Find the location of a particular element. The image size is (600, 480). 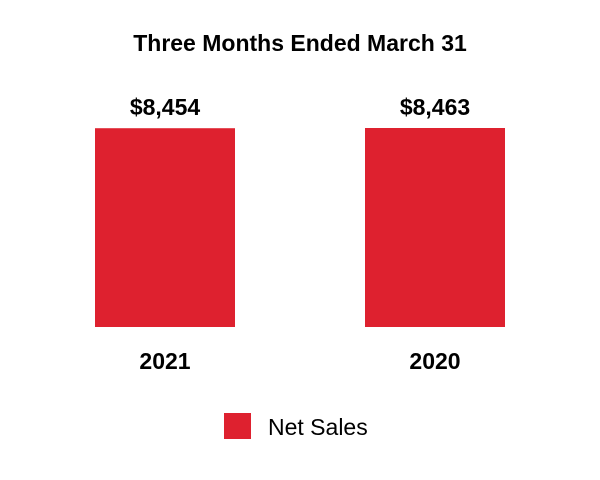

bar-2021 is located at coordinates (165, 227).